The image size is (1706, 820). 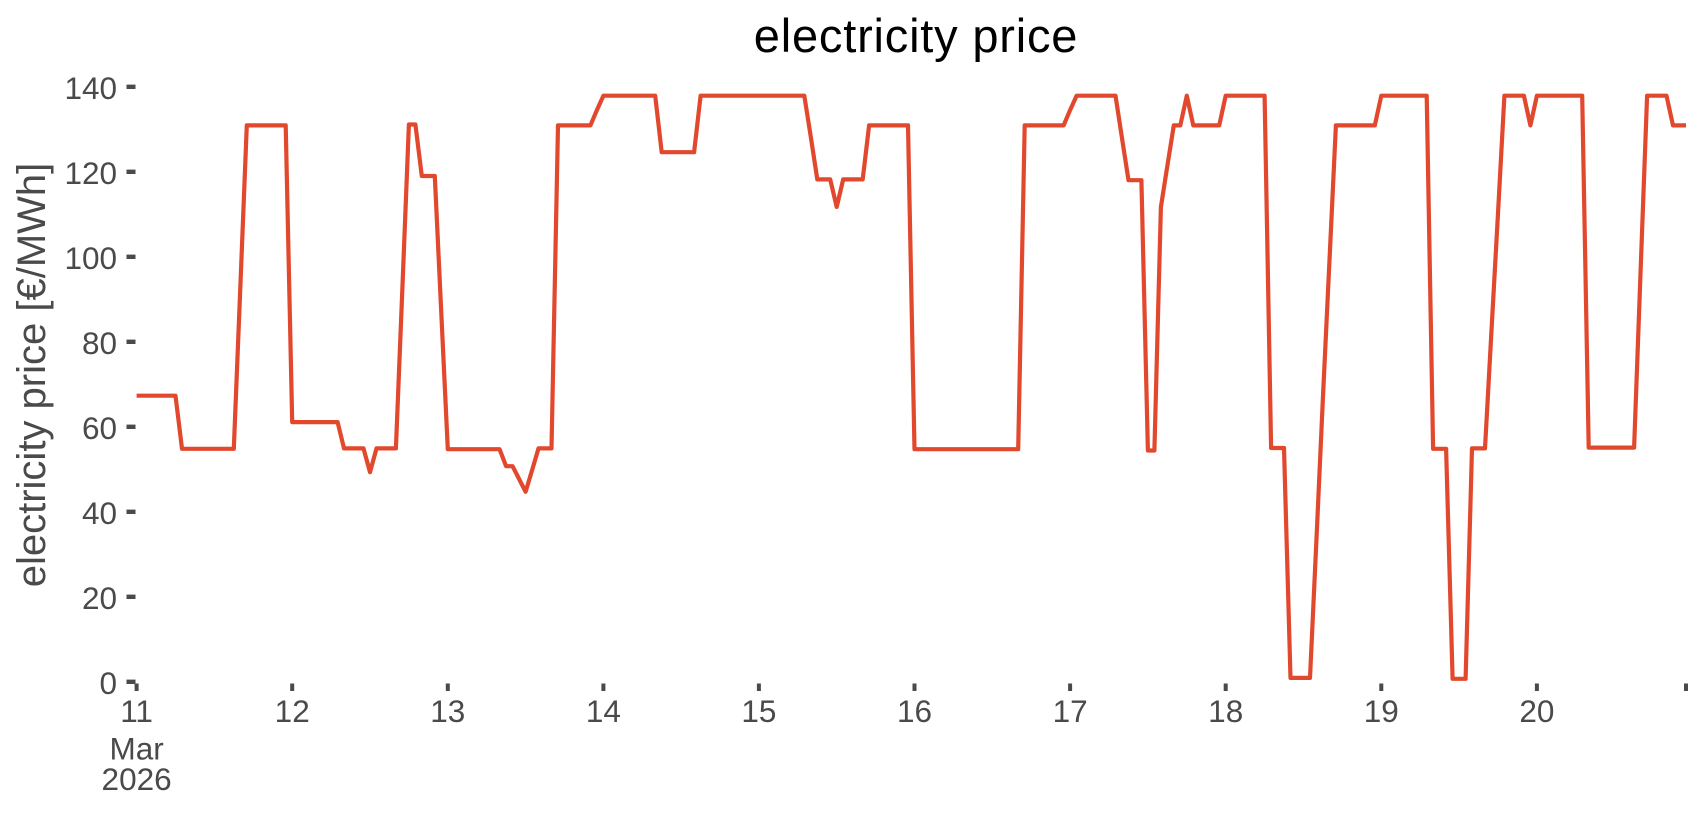 What do you see at coordinates (32, 375) in the screenshot?
I see `svg-text: electricity price [€/MWh]` at bounding box center [32, 375].